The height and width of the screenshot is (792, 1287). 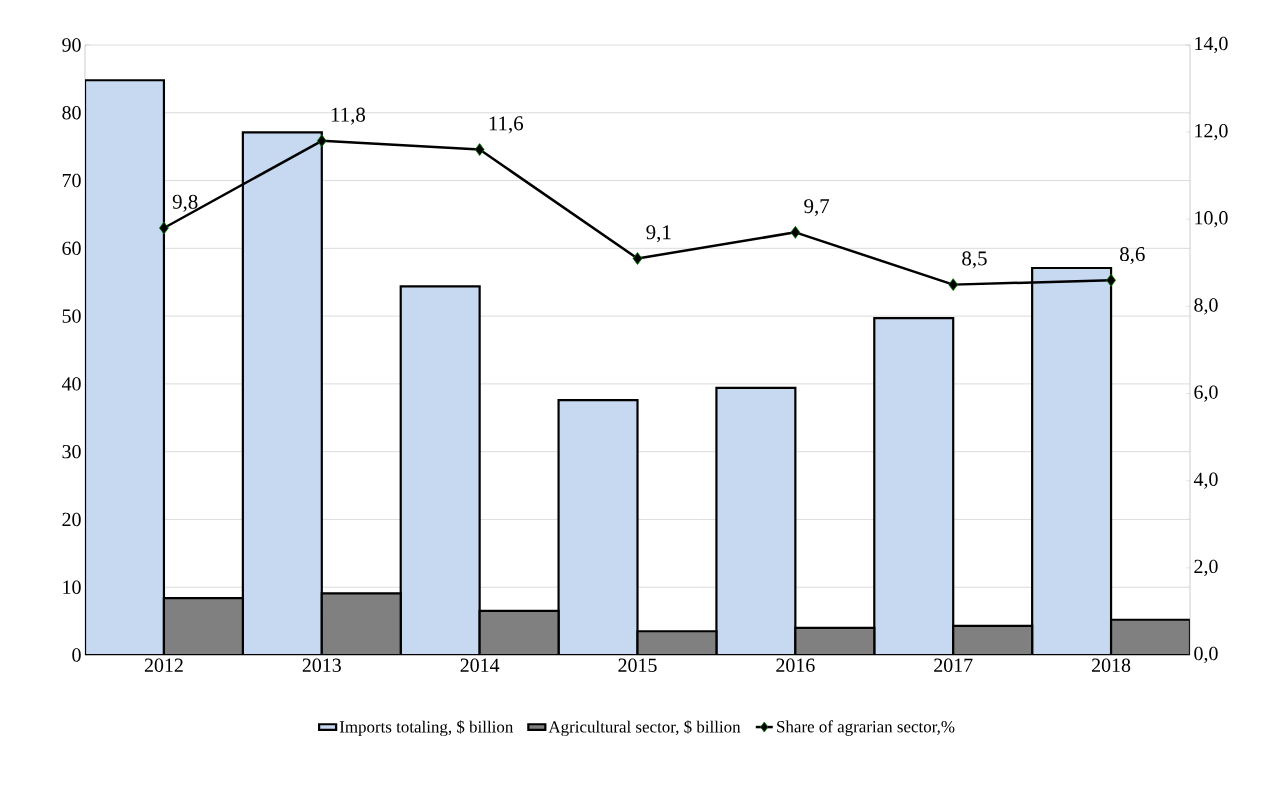 What do you see at coordinates (795, 665) in the screenshot?
I see `x-tick-label: 2016` at bounding box center [795, 665].